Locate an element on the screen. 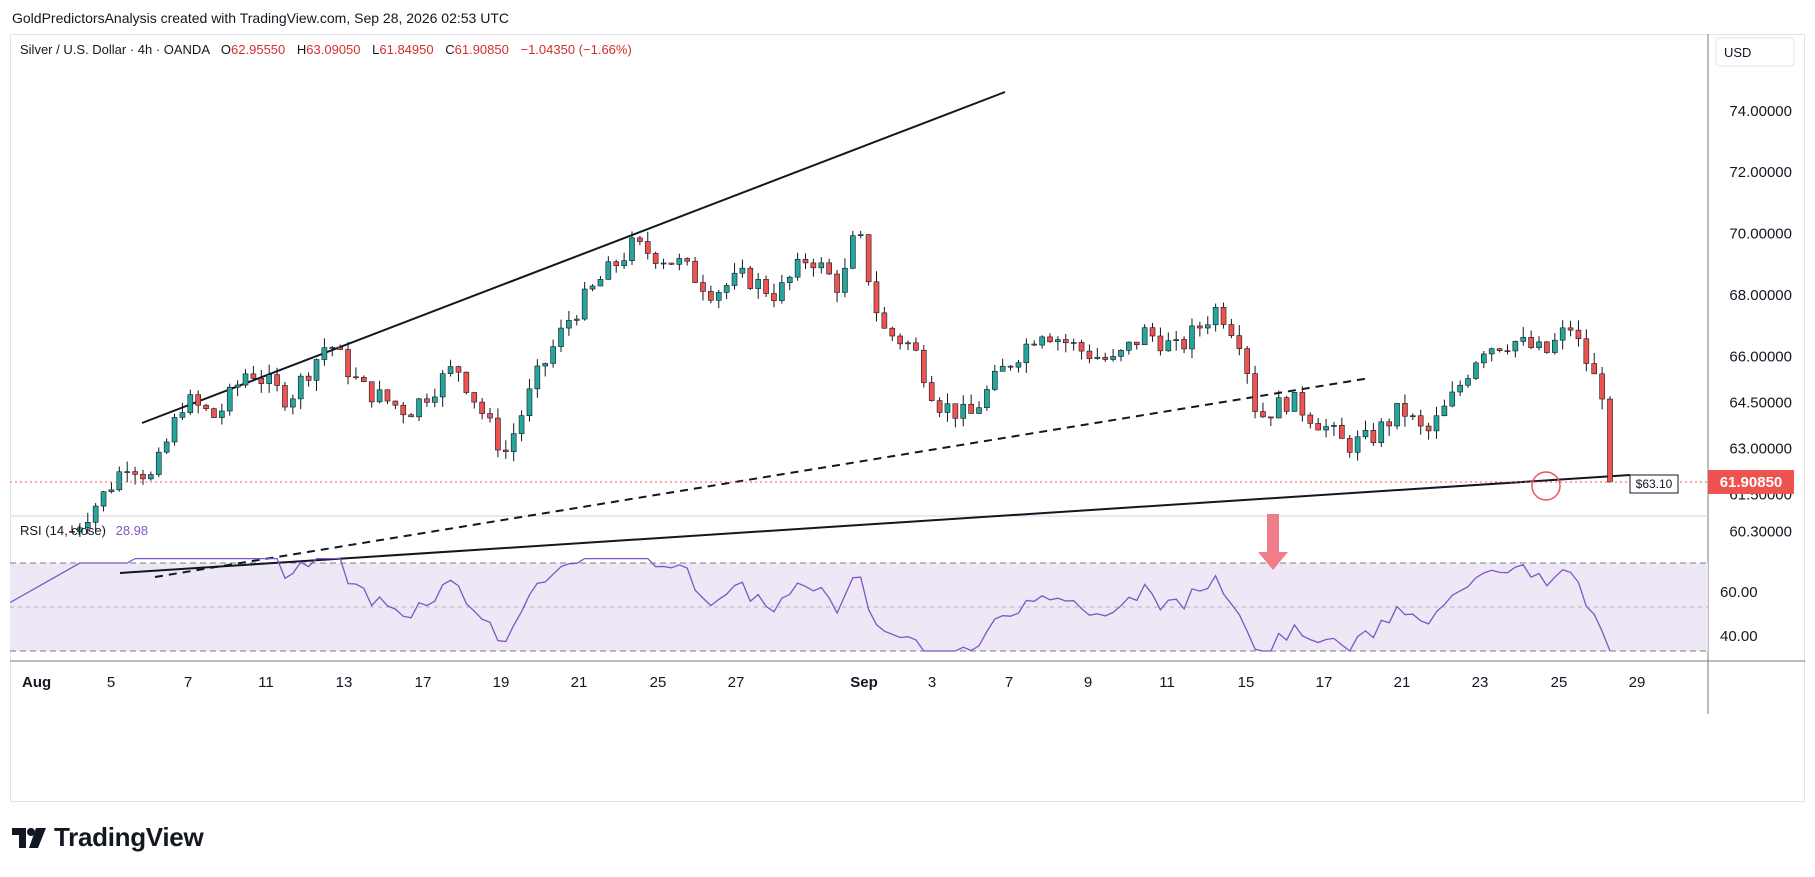 The width and height of the screenshot is (1815, 877). rsi-tick-60: 60.00 is located at coordinates (1739, 592).